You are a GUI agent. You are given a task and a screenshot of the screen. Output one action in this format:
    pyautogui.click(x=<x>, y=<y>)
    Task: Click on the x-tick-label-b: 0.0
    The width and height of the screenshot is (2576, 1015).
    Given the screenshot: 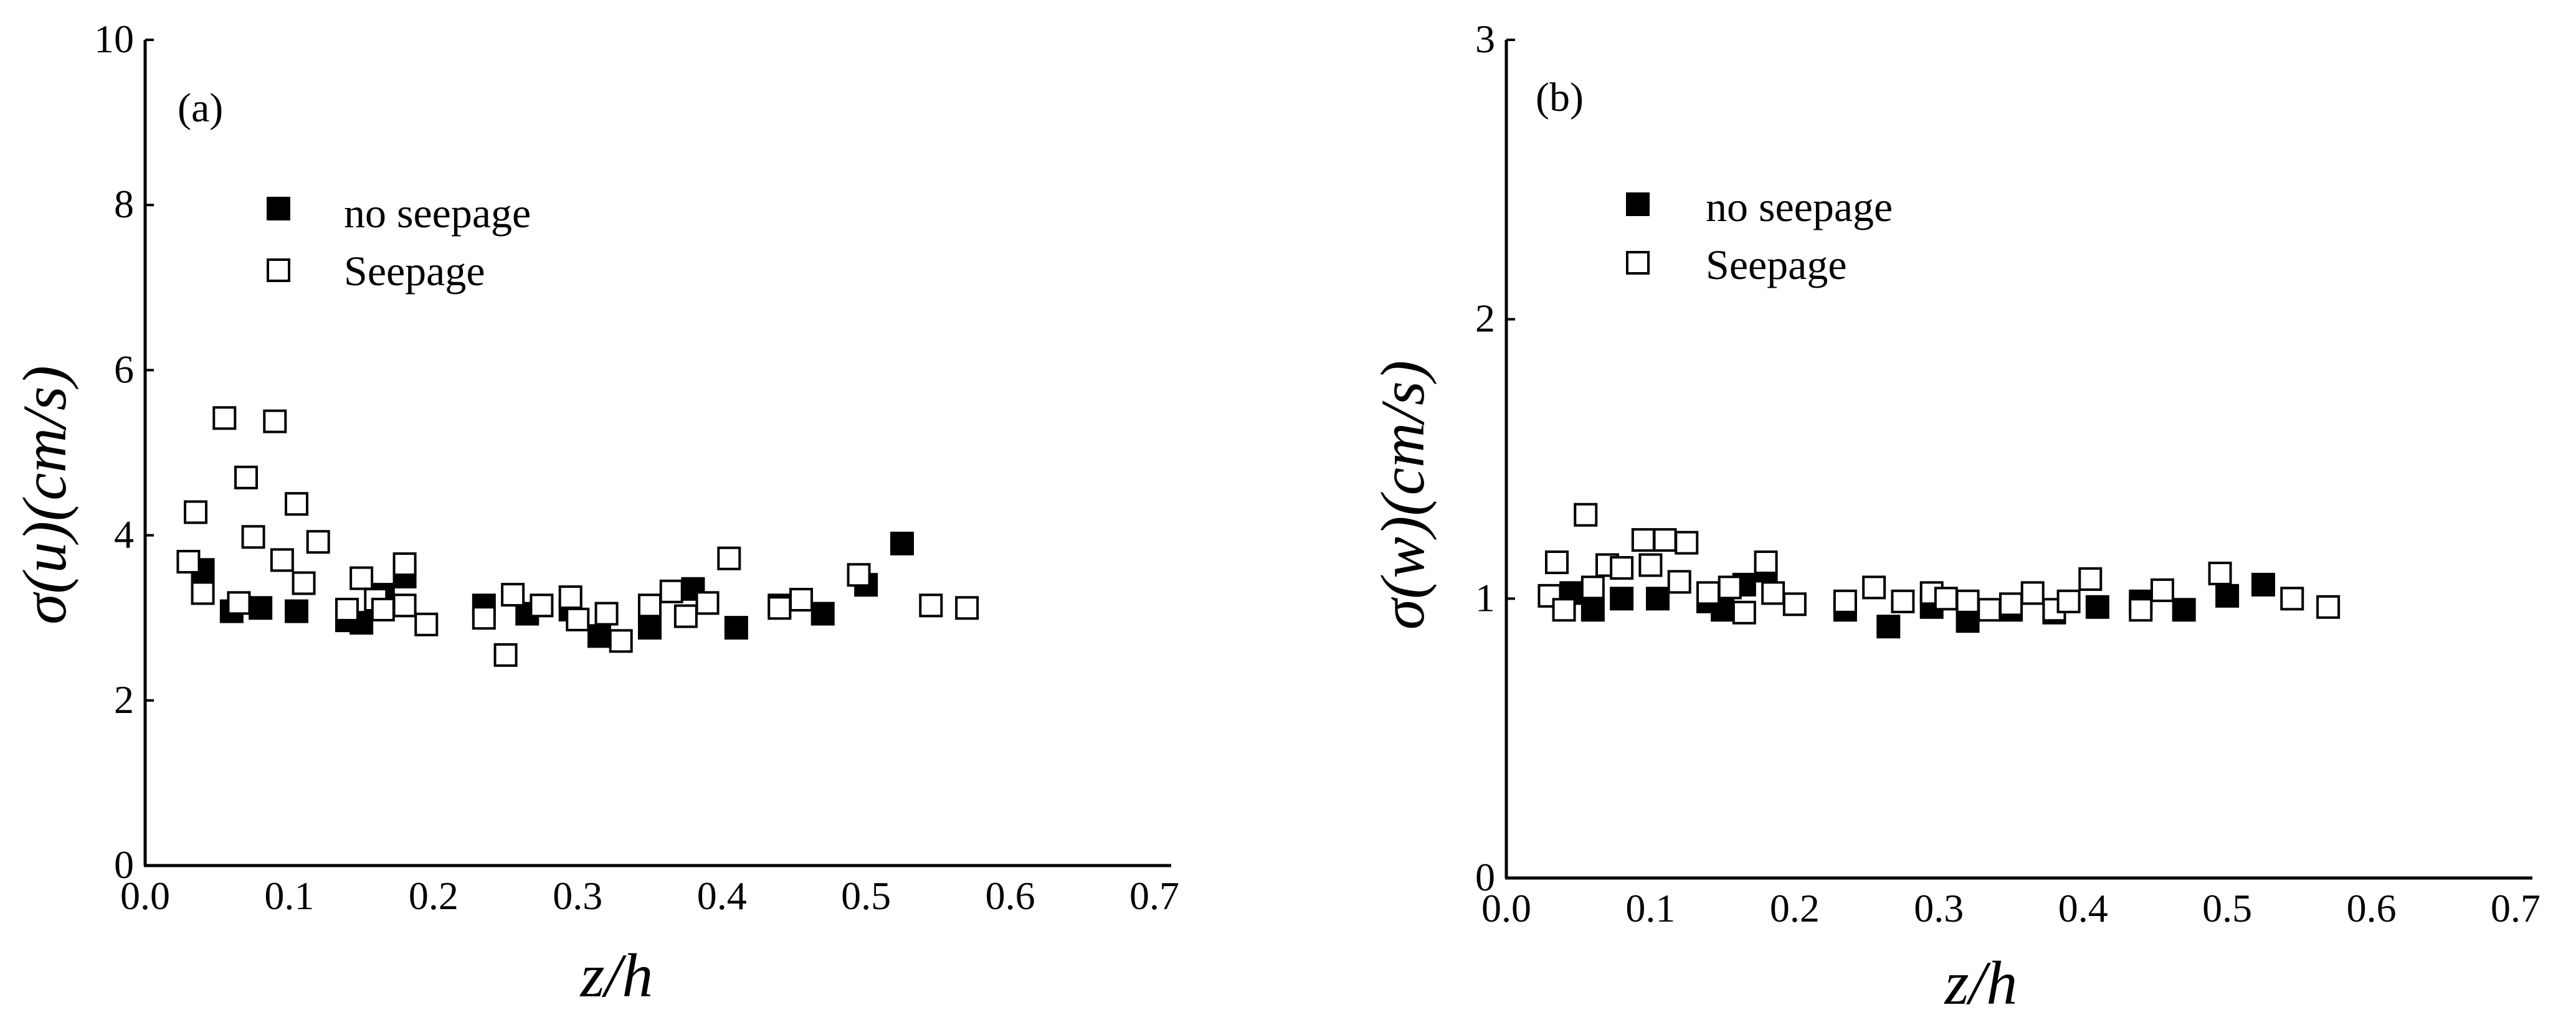 What is the action you would take?
    pyautogui.click(x=1506, y=908)
    